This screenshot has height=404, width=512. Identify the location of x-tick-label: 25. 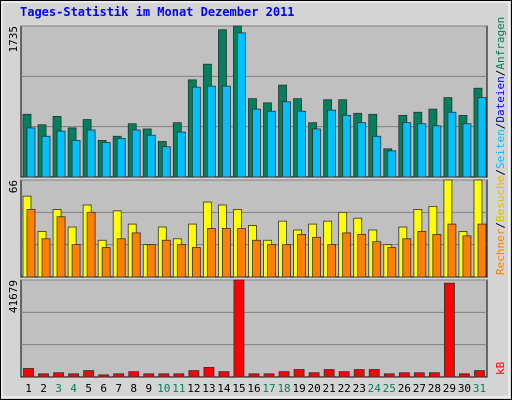
(389, 388).